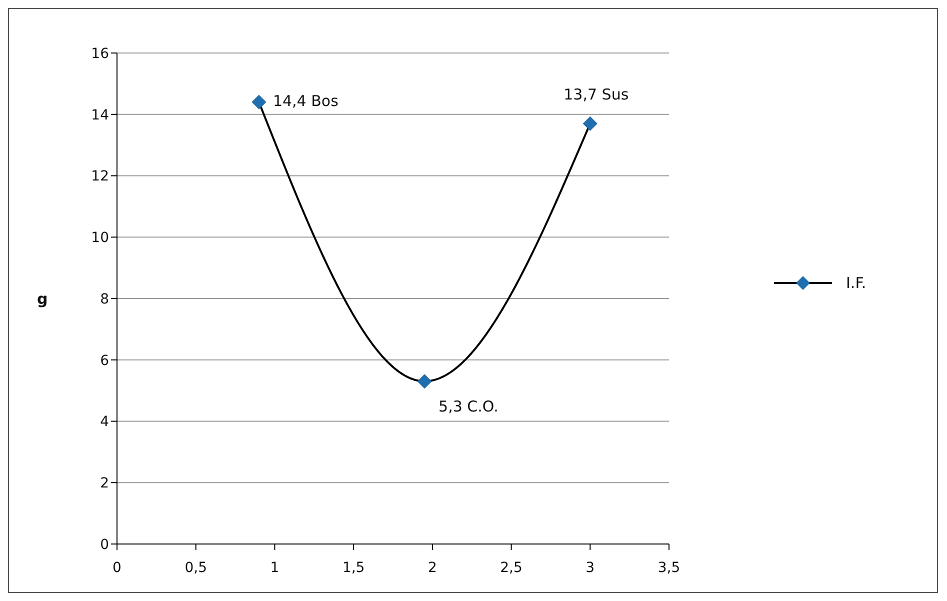 This screenshot has width=947, height=601. Describe the element at coordinates (104, 544) in the screenshot. I see `y-tick-label: 0` at that location.